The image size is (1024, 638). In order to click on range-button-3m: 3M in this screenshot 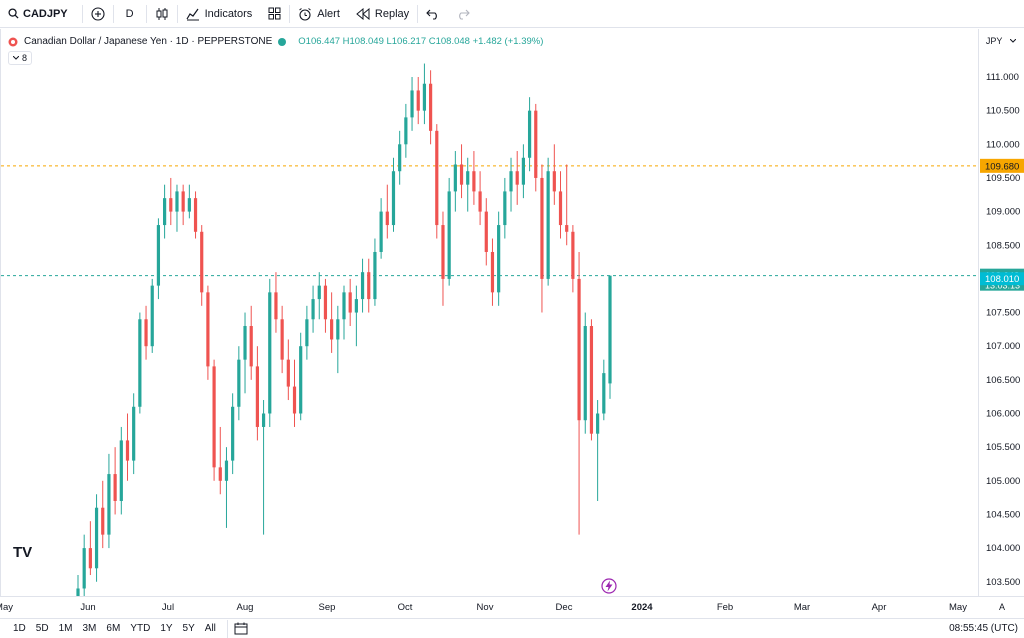, I will do `click(89, 628)`.